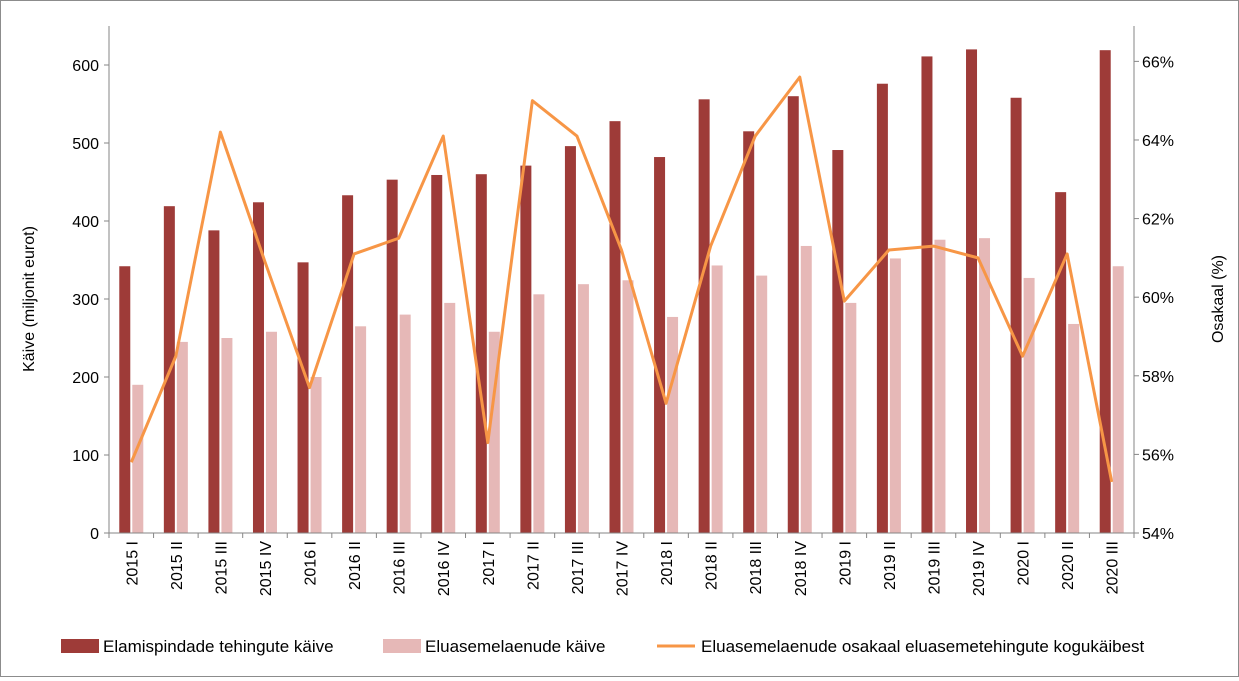  I want to click on left-tick-label-2: 200, so click(85, 378).